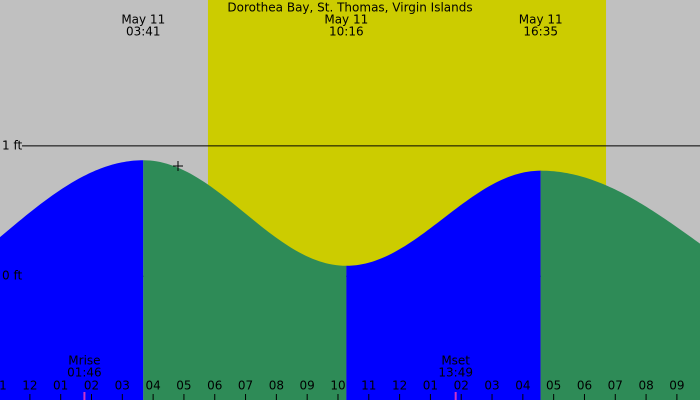 The width and height of the screenshot is (700, 400). Describe the element at coordinates (84, 373) in the screenshot. I see `moon-time: 01:46` at that location.